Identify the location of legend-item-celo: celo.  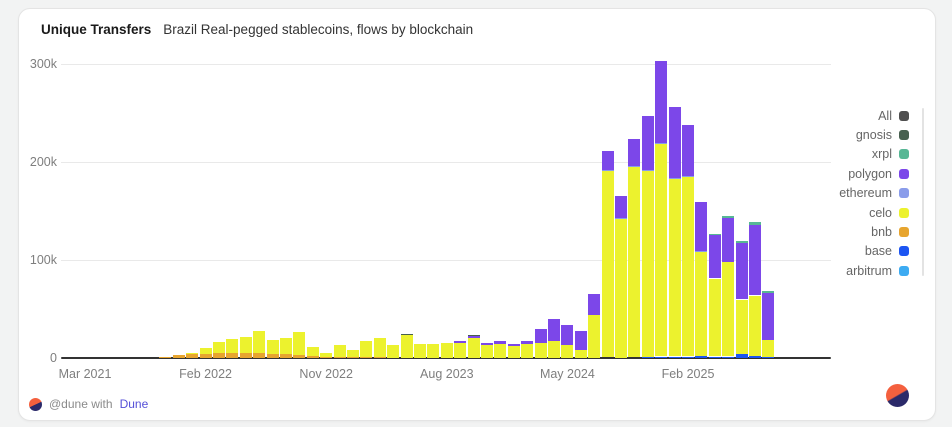
(874, 212).